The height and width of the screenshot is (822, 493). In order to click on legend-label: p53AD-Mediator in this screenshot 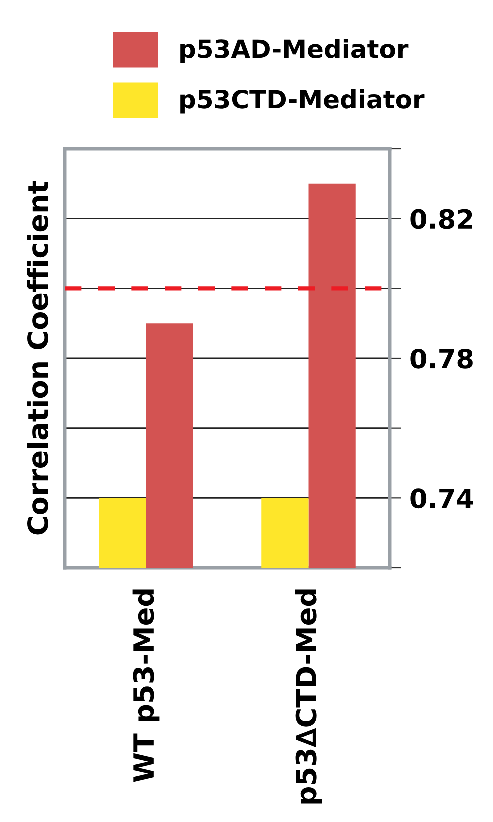, I will do `click(294, 51)`.